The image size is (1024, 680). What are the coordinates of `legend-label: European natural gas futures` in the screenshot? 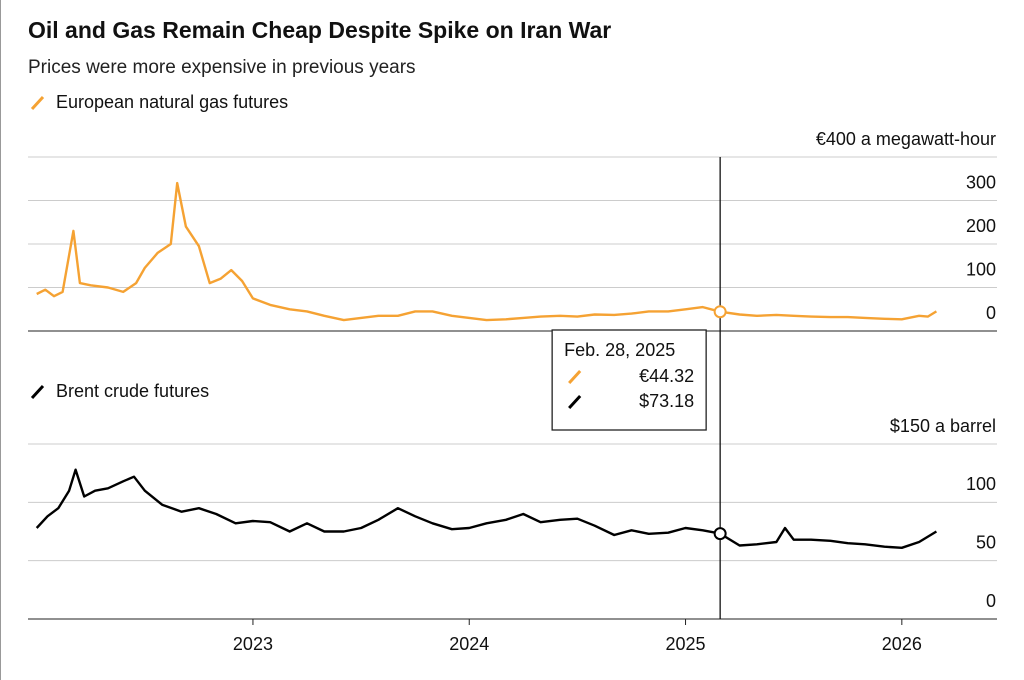 It's located at (172, 102).